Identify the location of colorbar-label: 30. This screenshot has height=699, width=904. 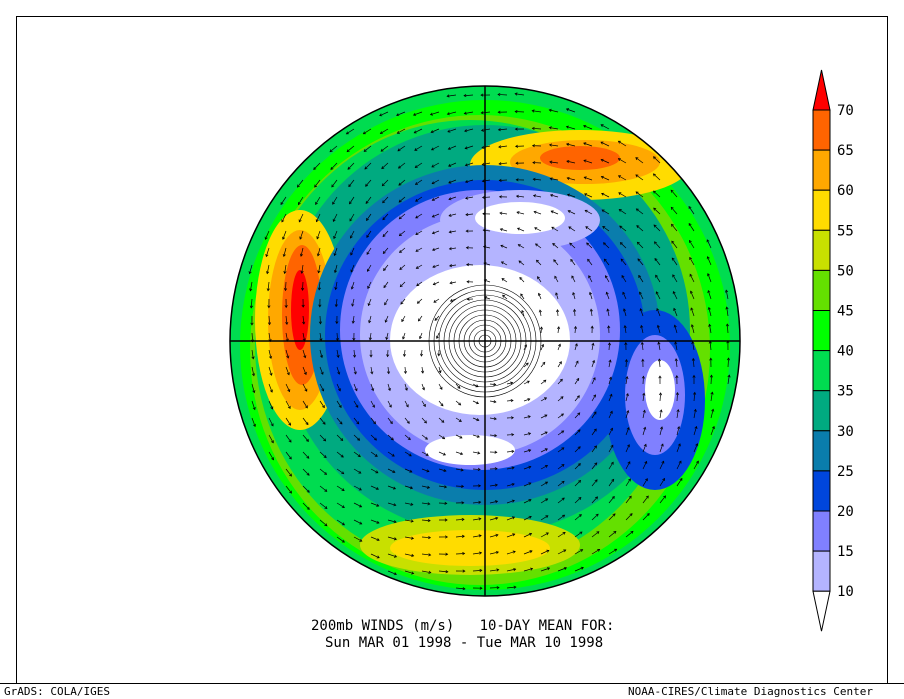
(845, 432).